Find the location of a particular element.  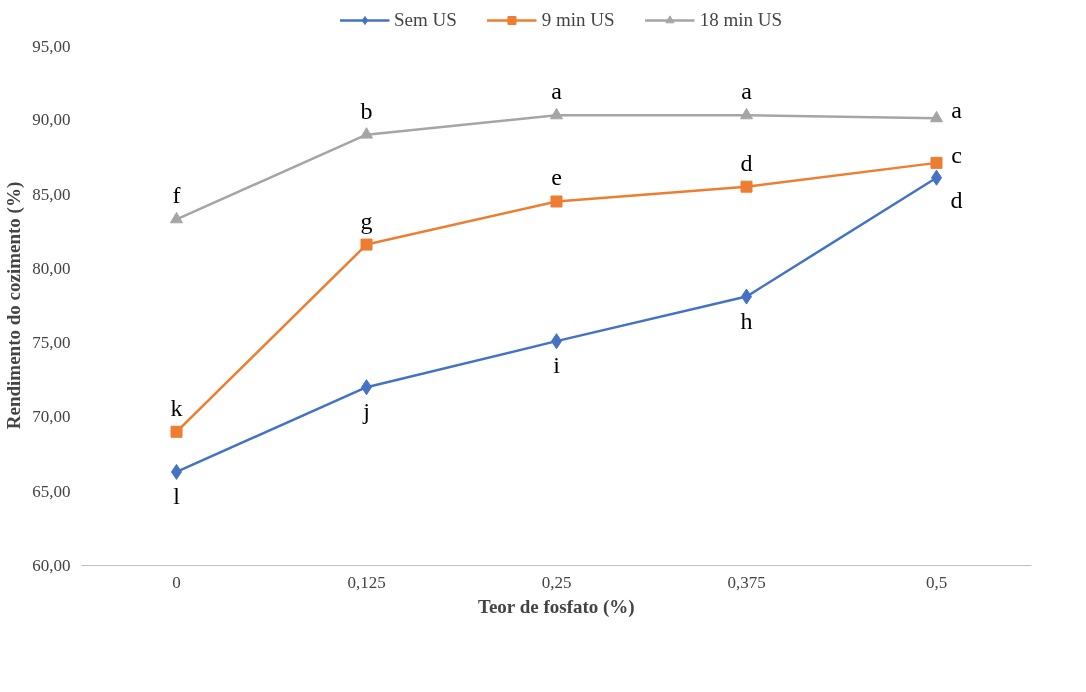

x-axis-title: Teor de fosfato (%) is located at coordinates (556, 606).